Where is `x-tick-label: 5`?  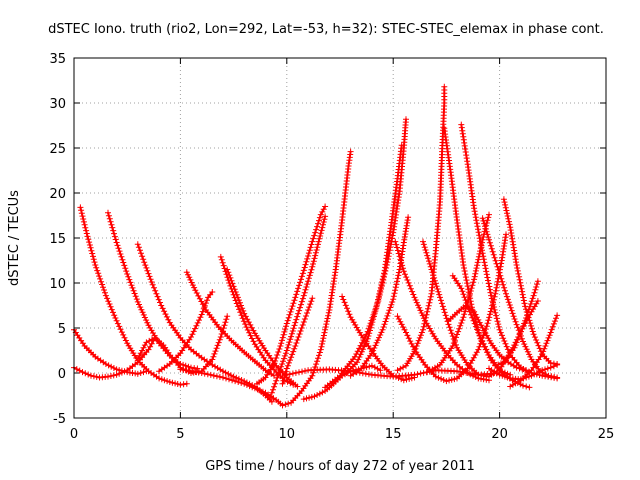
x-tick-label: 5 is located at coordinates (180, 434).